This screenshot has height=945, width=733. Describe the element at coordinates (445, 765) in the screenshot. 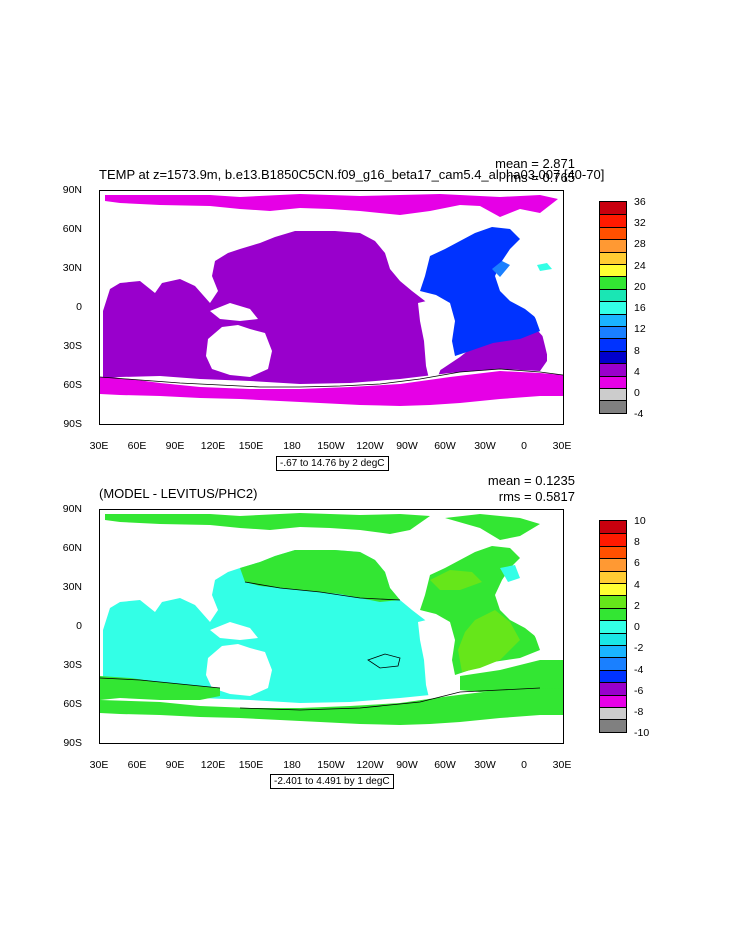

I see `p2-lon-60w: 60W` at that location.